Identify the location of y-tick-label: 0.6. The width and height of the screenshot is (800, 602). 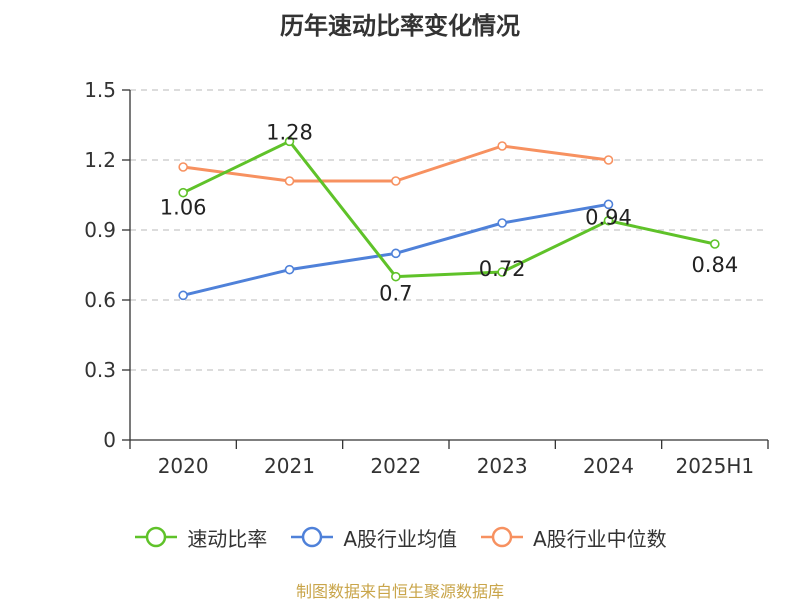
(100, 300).